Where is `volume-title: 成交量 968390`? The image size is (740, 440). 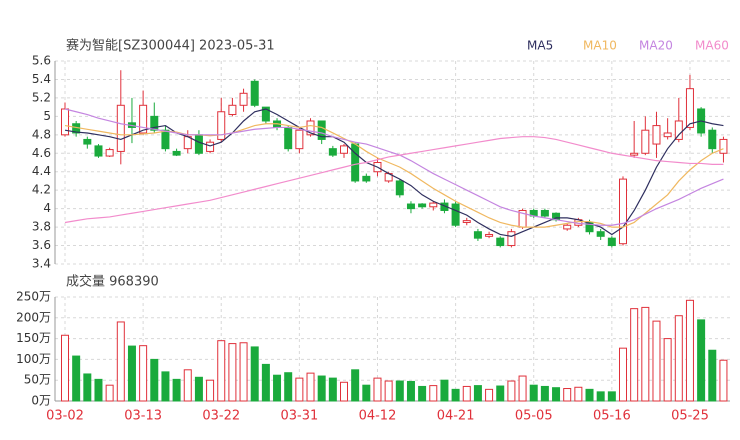 volume-title: 成交量 968390 is located at coordinates (112, 282).